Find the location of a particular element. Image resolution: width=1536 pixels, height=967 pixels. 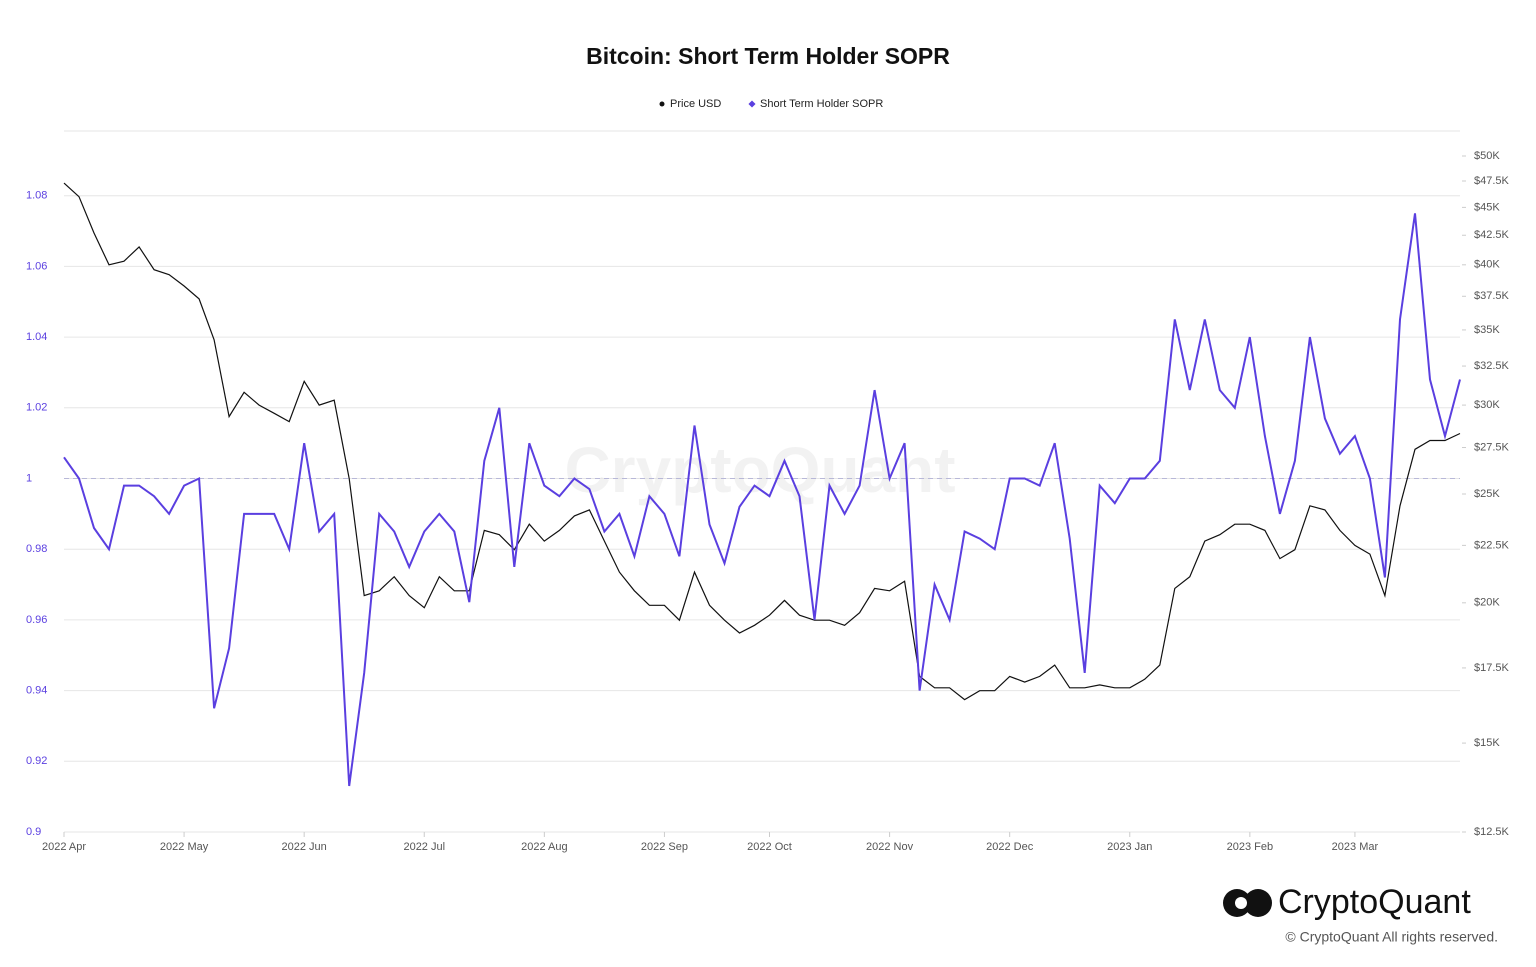

chart-title: Bitcoin: Short Term Holder SOPR is located at coordinates (768, 56).